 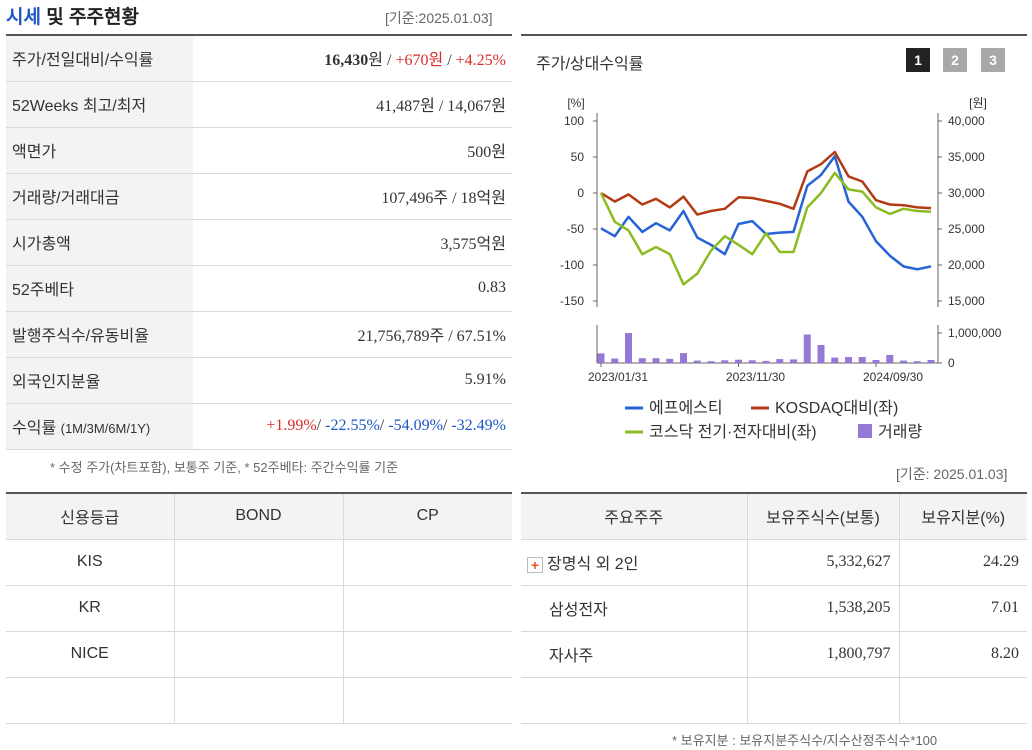 What do you see at coordinates (823, 562) in the screenshot?
I see `holder-shares: 5,332,627` at bounding box center [823, 562].